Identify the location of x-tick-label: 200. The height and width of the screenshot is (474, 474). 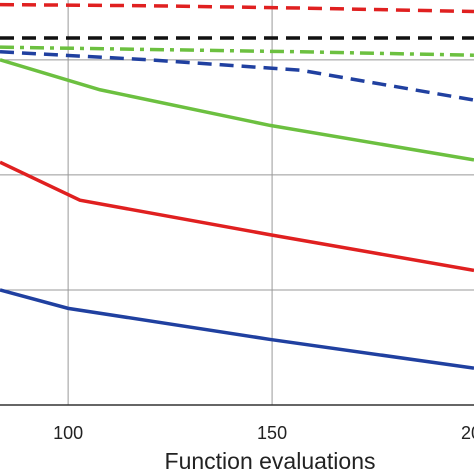
(467, 433).